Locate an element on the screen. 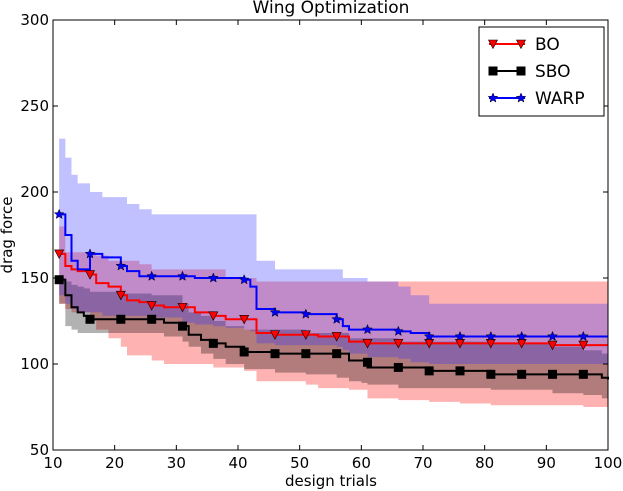 The height and width of the screenshot is (491, 623). x-tick-label: 40 is located at coordinates (237, 463).